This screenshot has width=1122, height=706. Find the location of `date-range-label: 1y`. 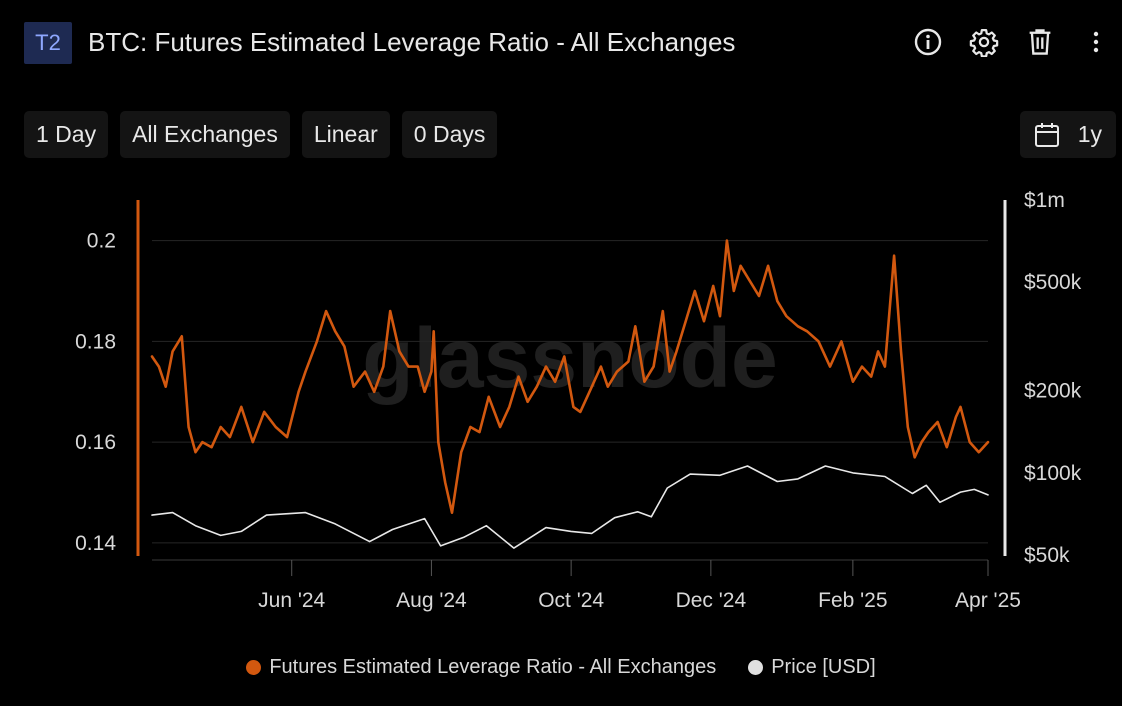

date-range-label: 1y is located at coordinates (1089, 134).